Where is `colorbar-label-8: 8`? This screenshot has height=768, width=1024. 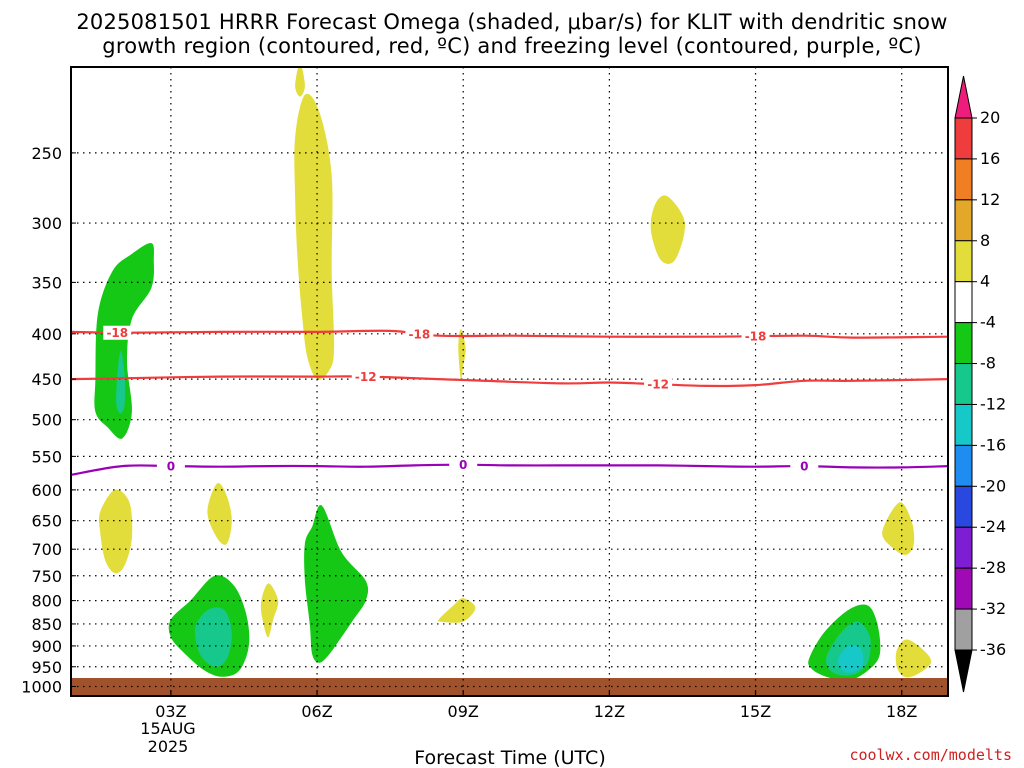
colorbar-label-8: 8 is located at coordinates (985, 240).